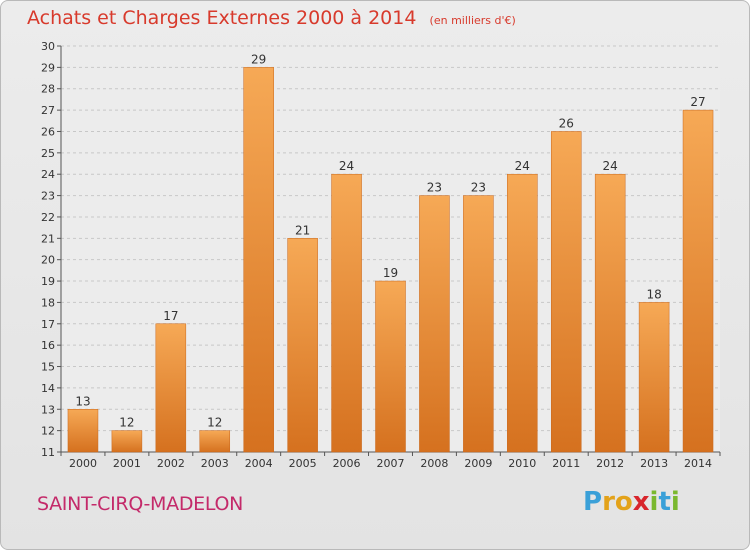  Describe the element at coordinates (140, 504) in the screenshot. I see `commune-name: SAINT-CIRQ-MADELON` at that location.